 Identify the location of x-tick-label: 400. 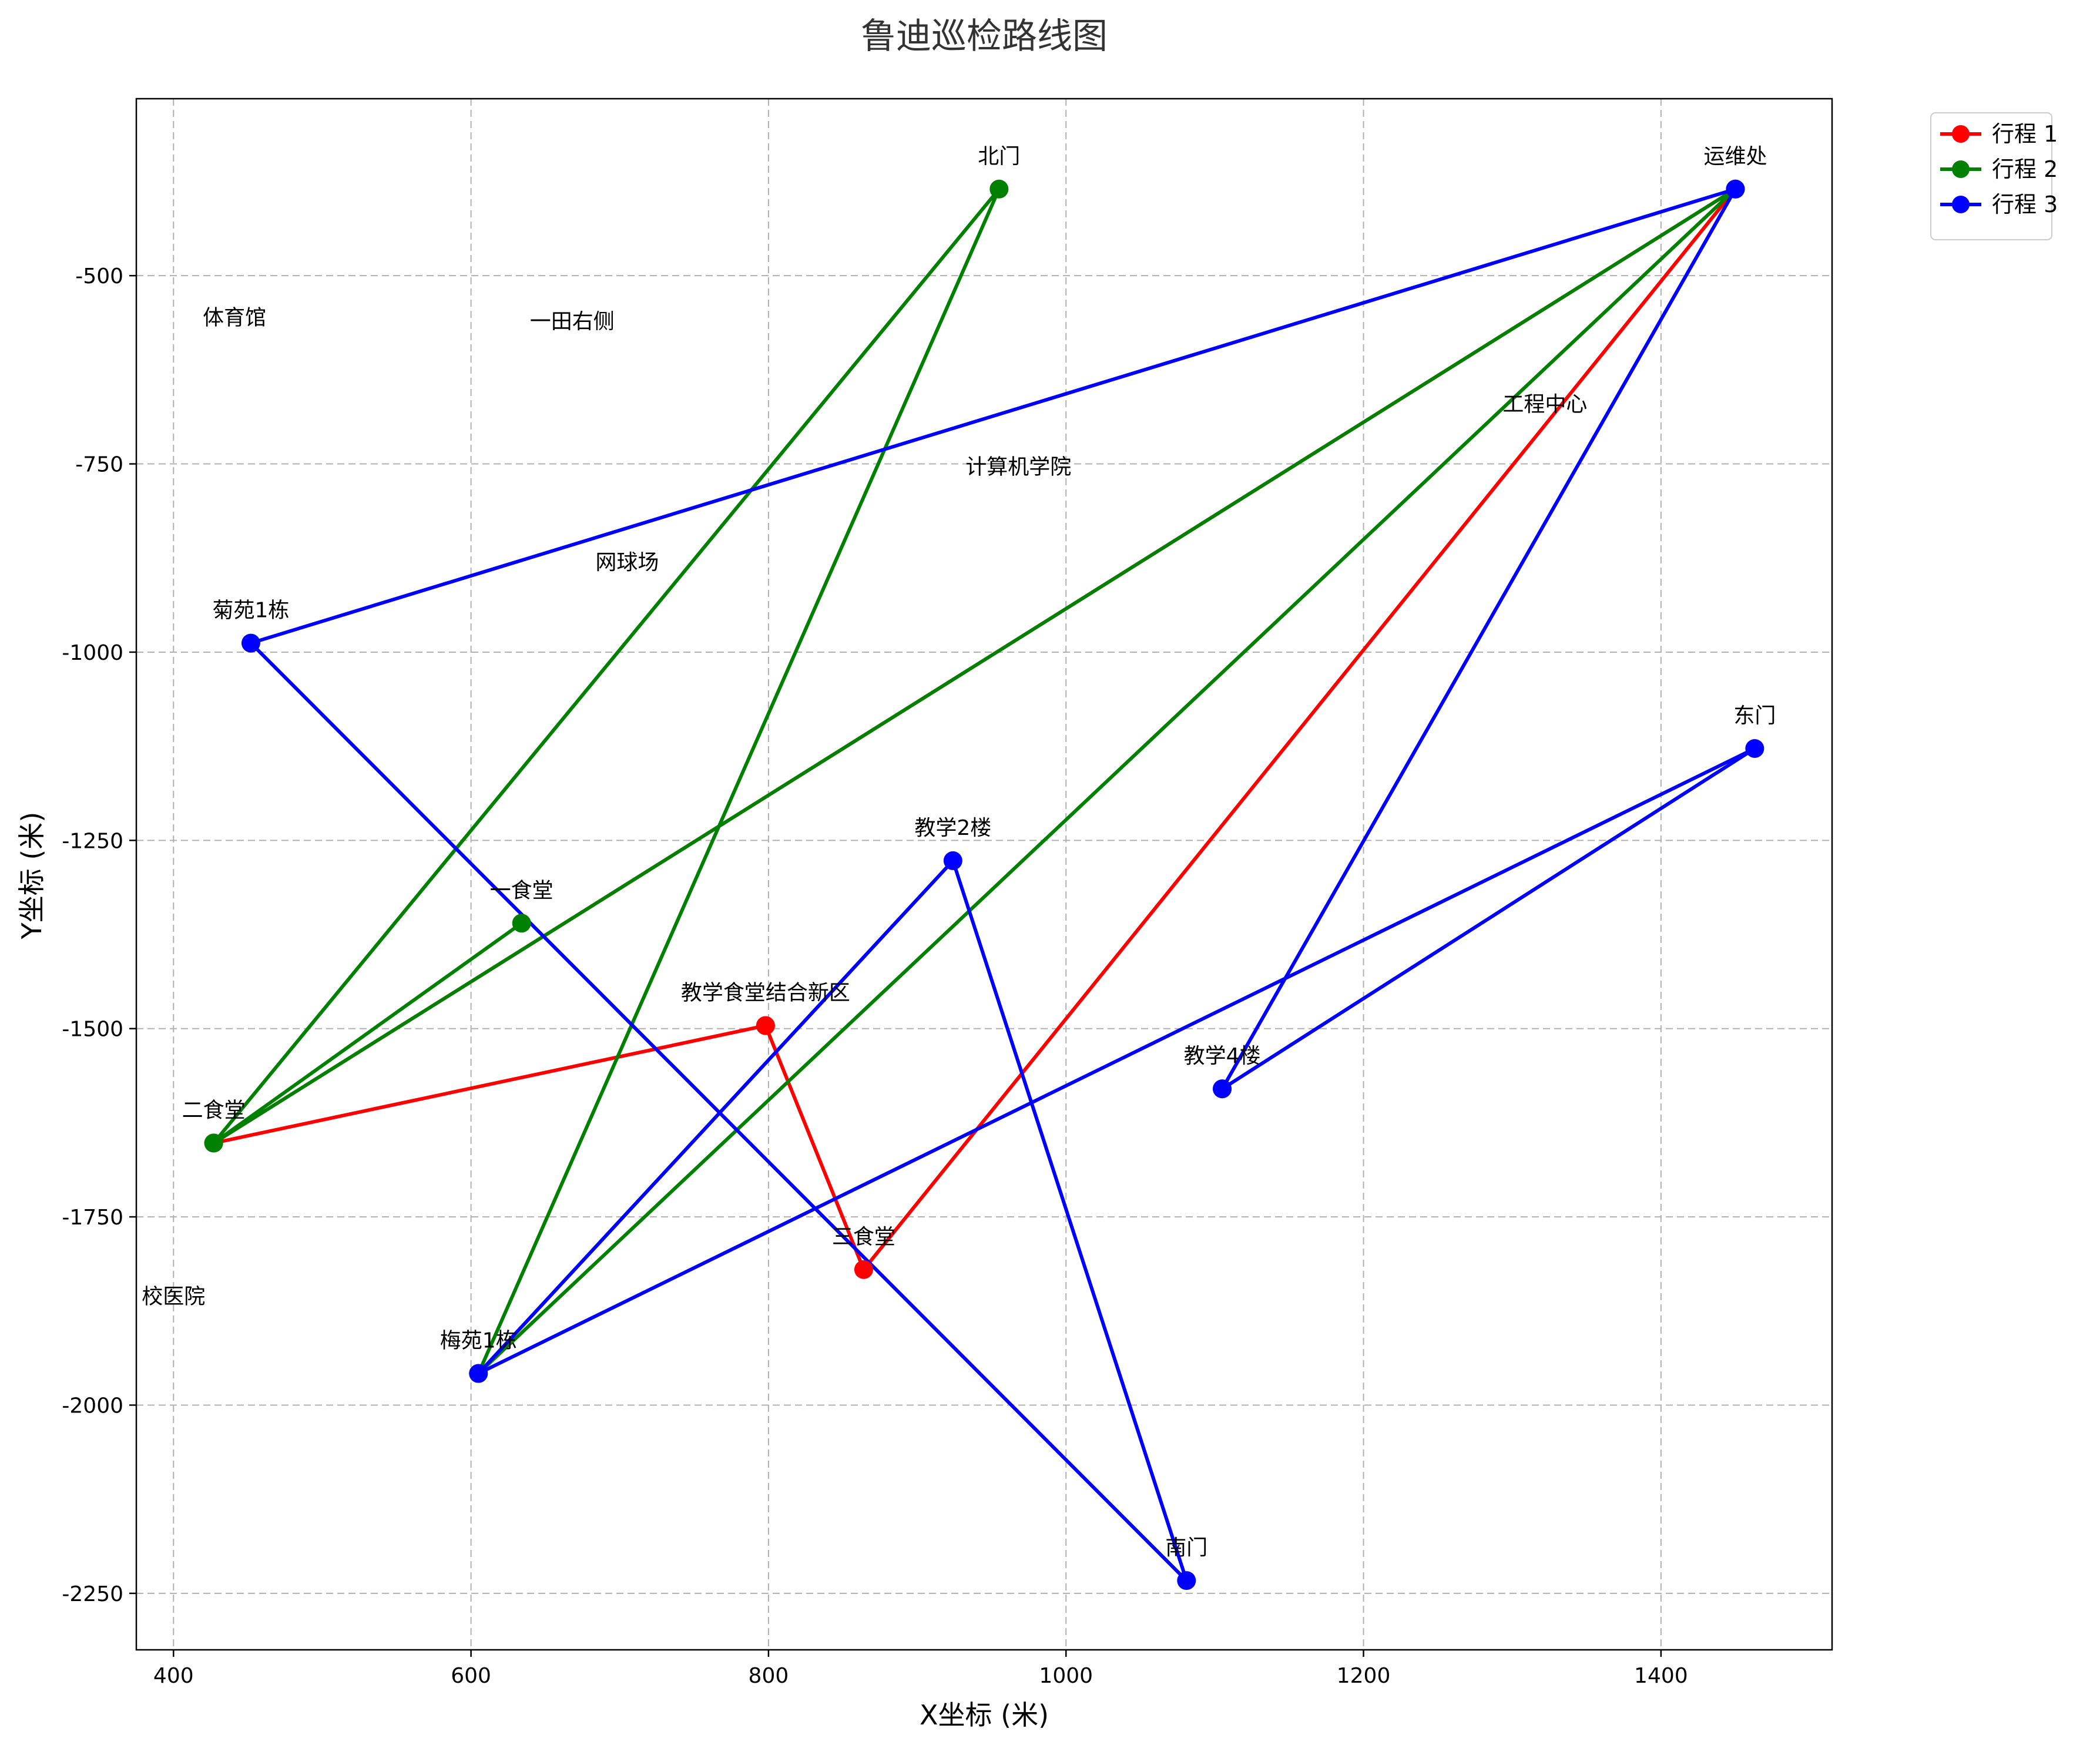
(173, 1676).